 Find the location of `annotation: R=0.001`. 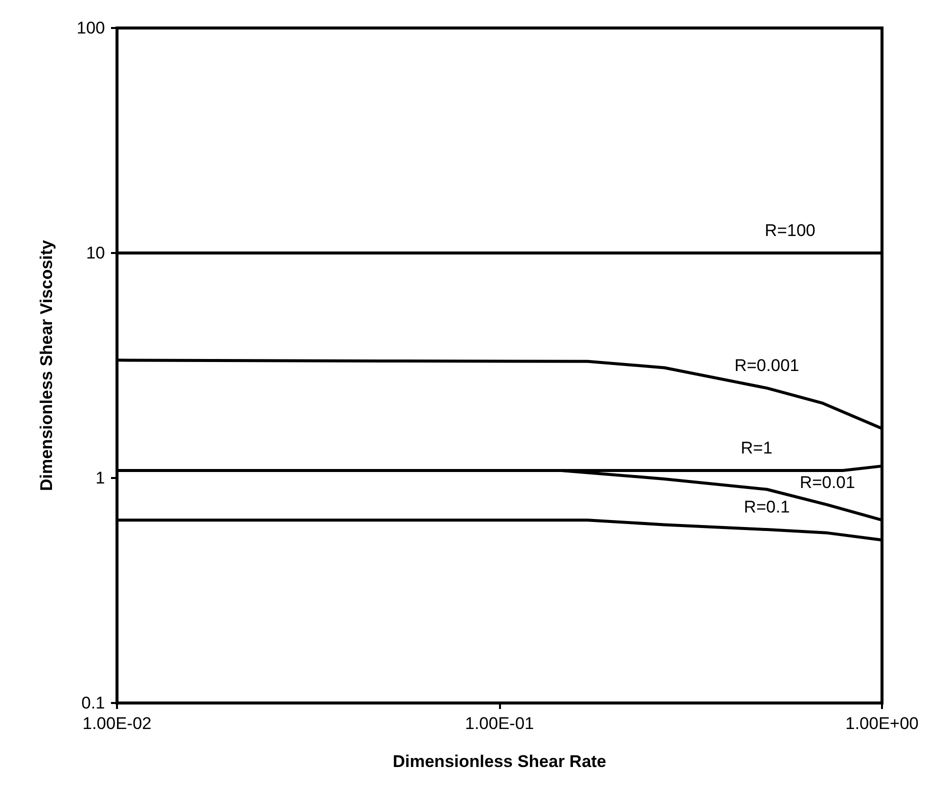

annotation: R=0.001 is located at coordinates (767, 366).